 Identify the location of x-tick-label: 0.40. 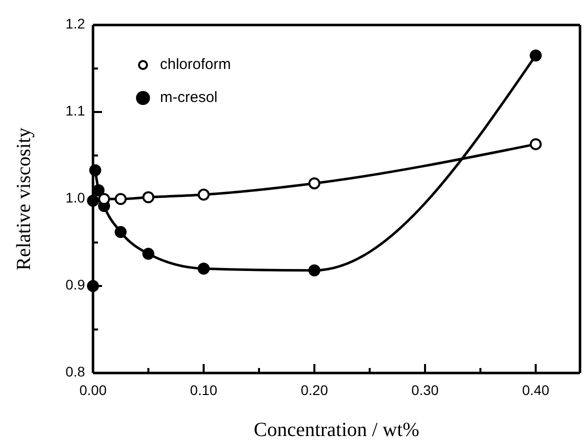
(536, 390).